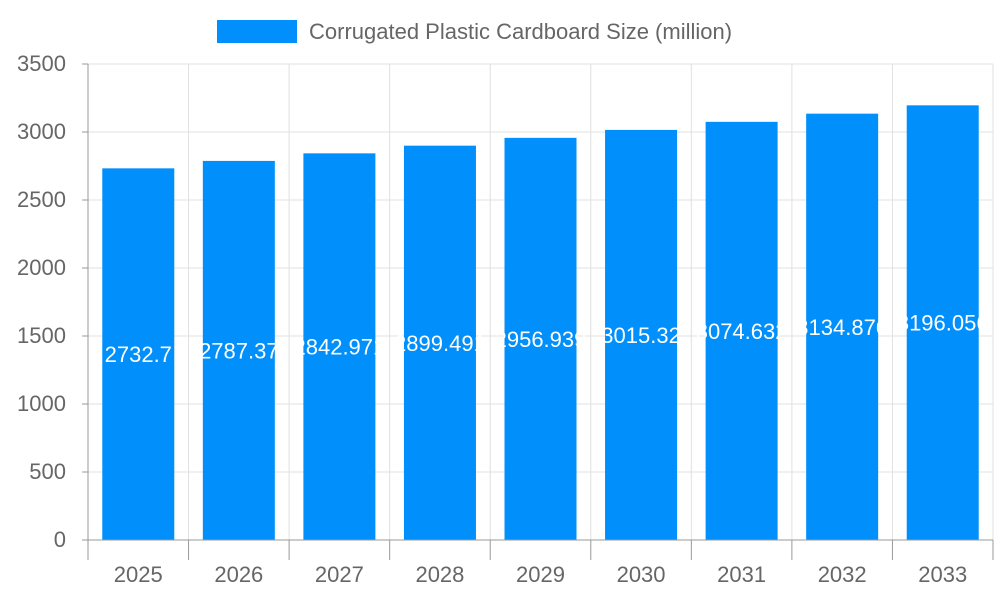  What do you see at coordinates (41, 403) in the screenshot?
I see `y-tick-label: 1000` at bounding box center [41, 403].